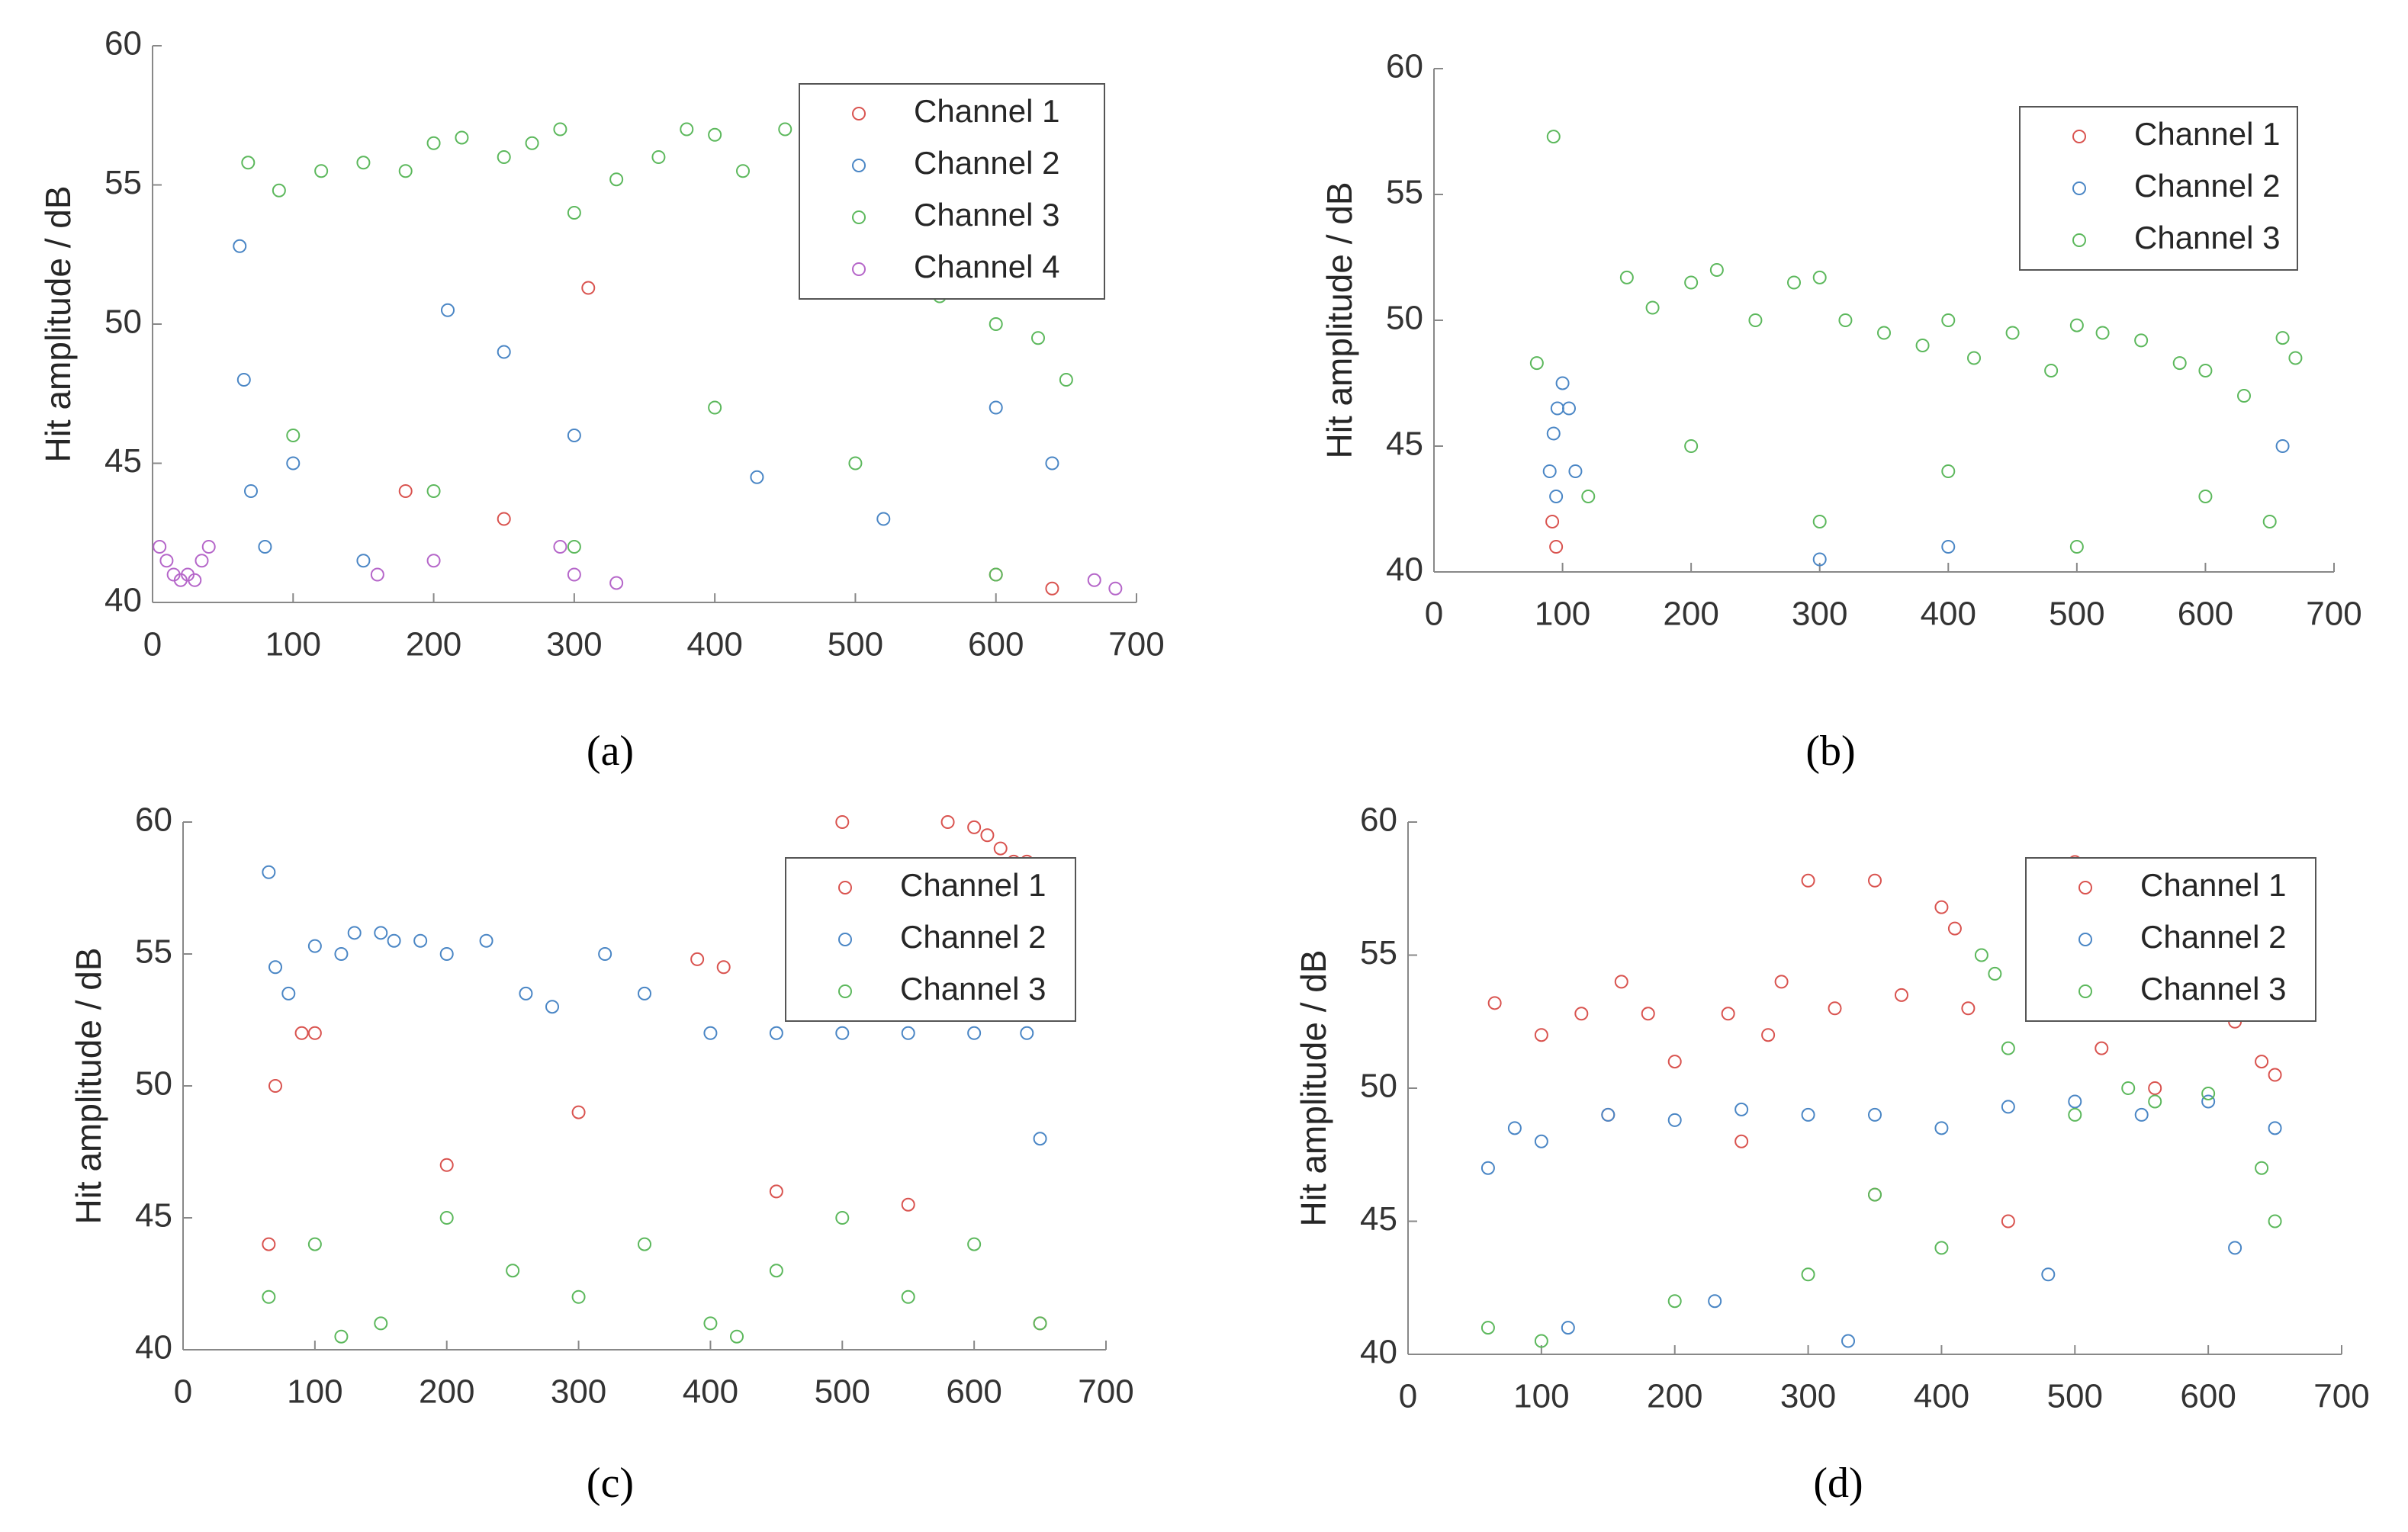 Image resolution: width=2408 pixels, height=1532 pixels. What do you see at coordinates (1541, 1396) in the screenshot?
I see `x-tick-label: 100` at bounding box center [1541, 1396].